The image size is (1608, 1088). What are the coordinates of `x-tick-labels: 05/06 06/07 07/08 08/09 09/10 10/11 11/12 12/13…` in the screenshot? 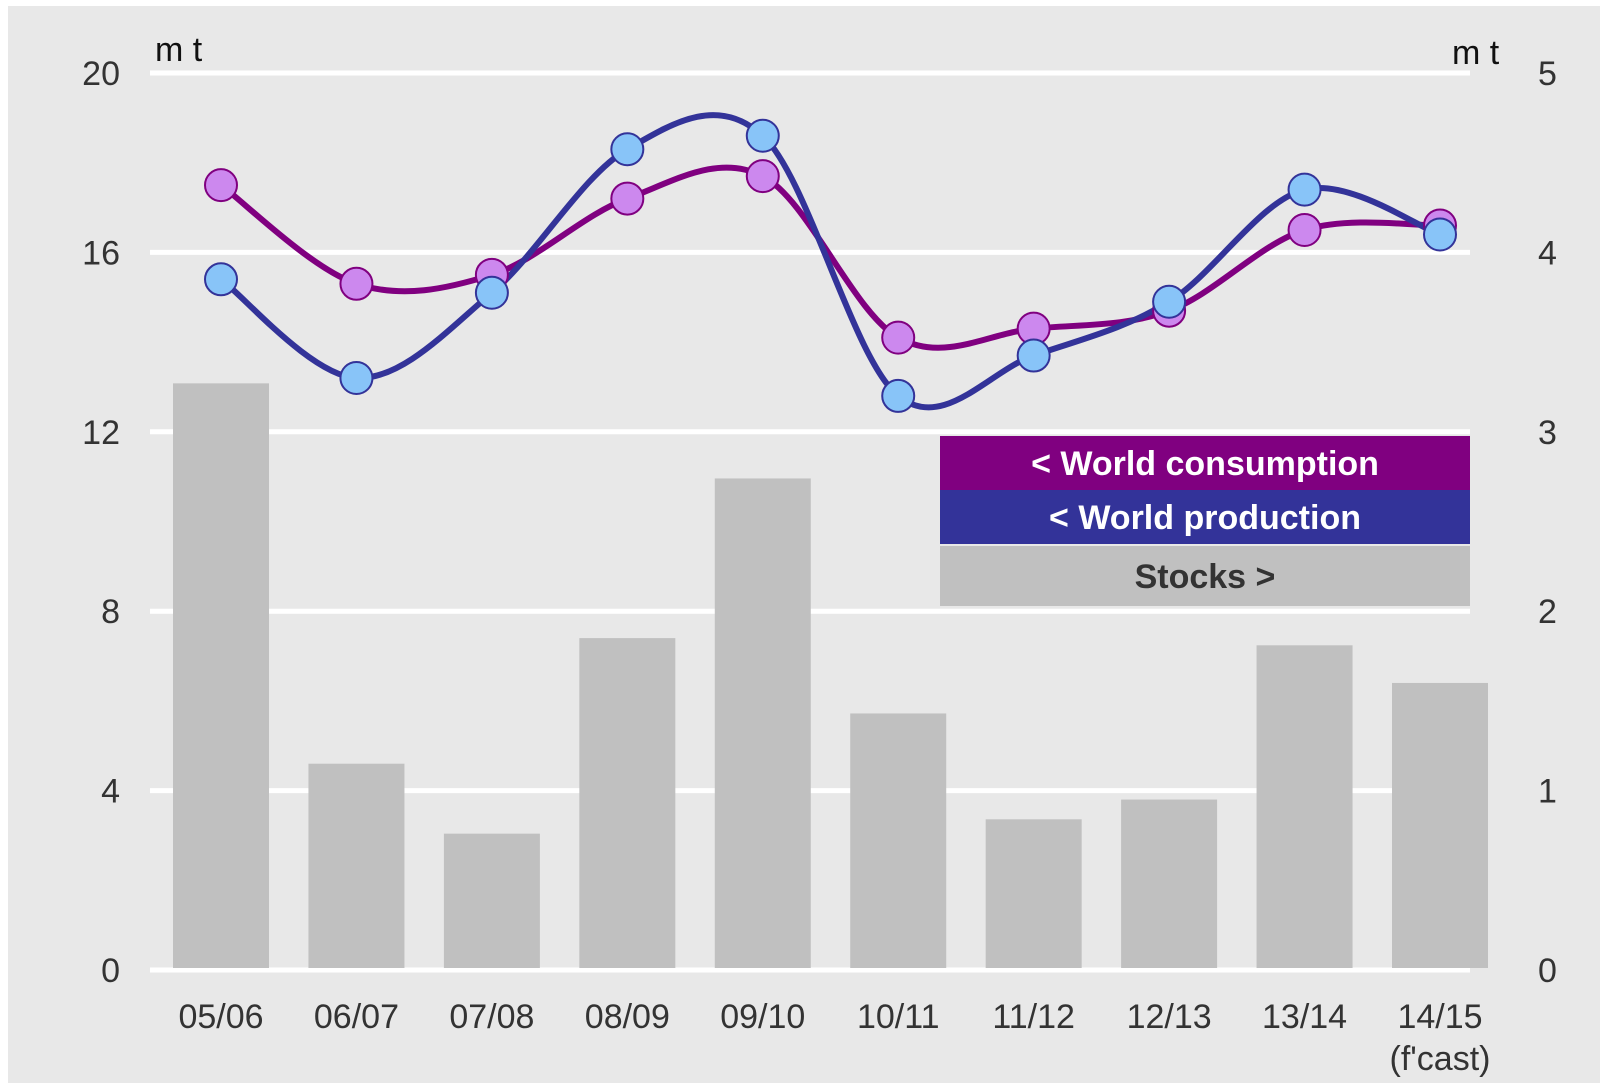 It's located at (834, 1038).